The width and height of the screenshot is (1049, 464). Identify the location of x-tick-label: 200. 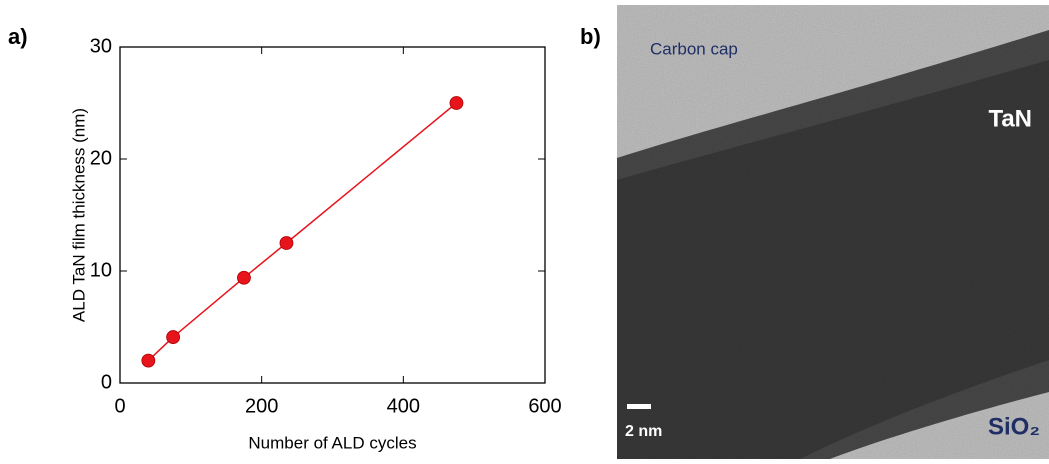
(261, 406).